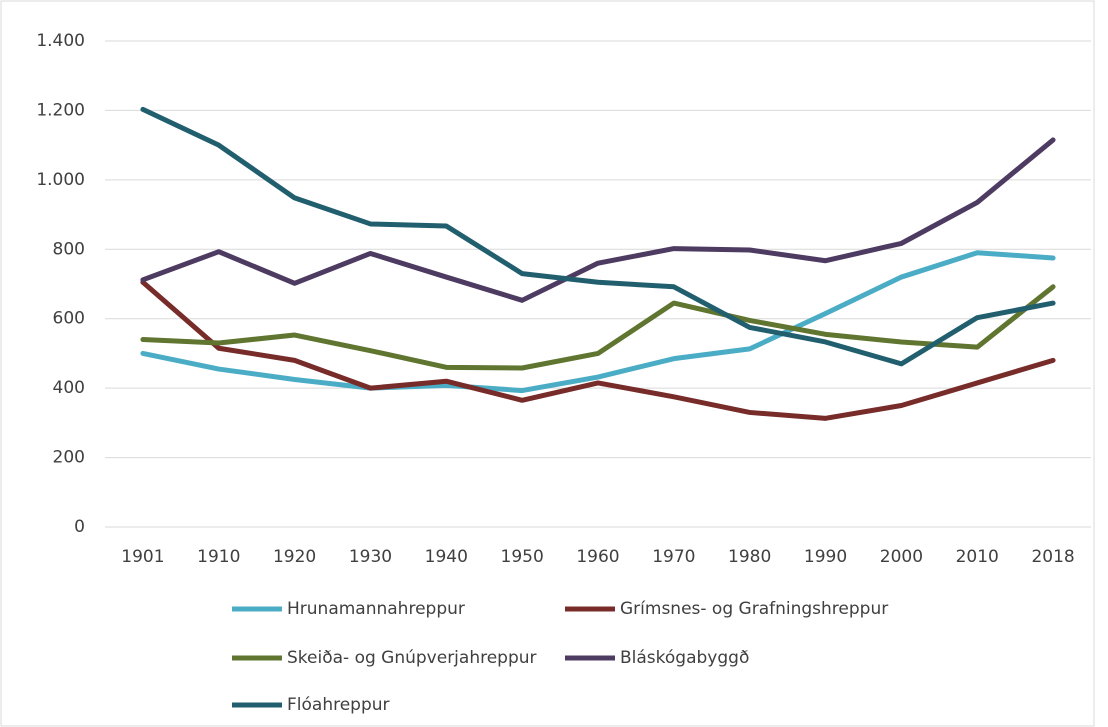 The width and height of the screenshot is (1108, 727). Describe the element at coordinates (825, 557) in the screenshot. I see `x-tick-label: 1990` at that location.